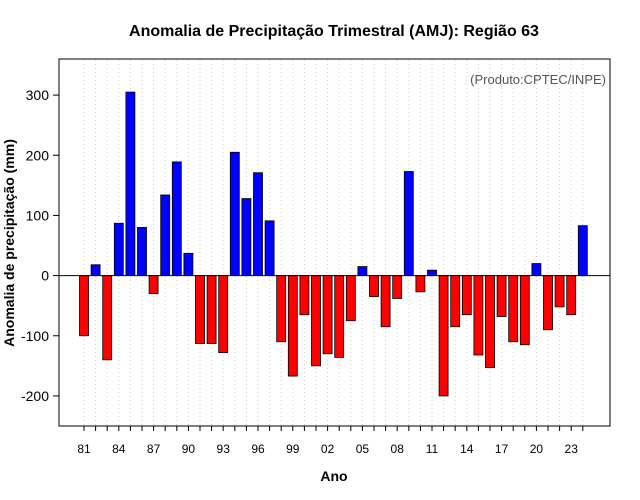  Describe the element at coordinates (502, 449) in the screenshot. I see `x-tick-label: 17` at that location.